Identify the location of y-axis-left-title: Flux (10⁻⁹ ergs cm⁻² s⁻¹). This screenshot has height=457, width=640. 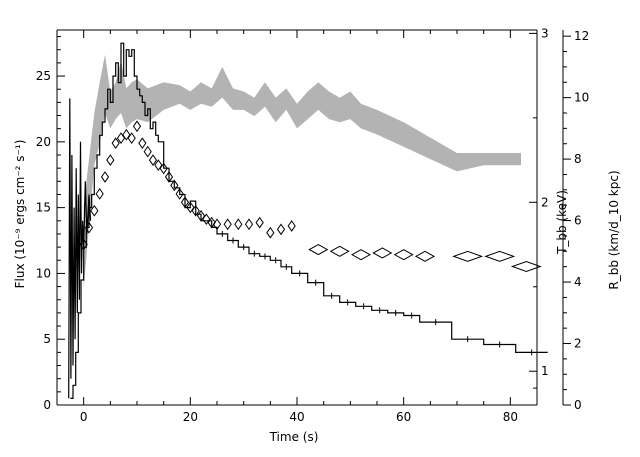
(20, 214).